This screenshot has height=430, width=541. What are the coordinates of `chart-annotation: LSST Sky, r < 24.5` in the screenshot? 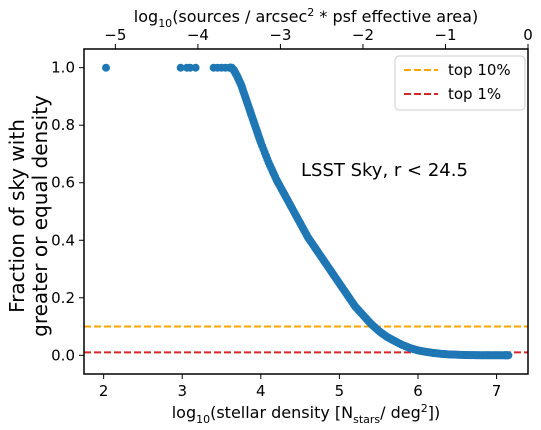 It's located at (384, 170).